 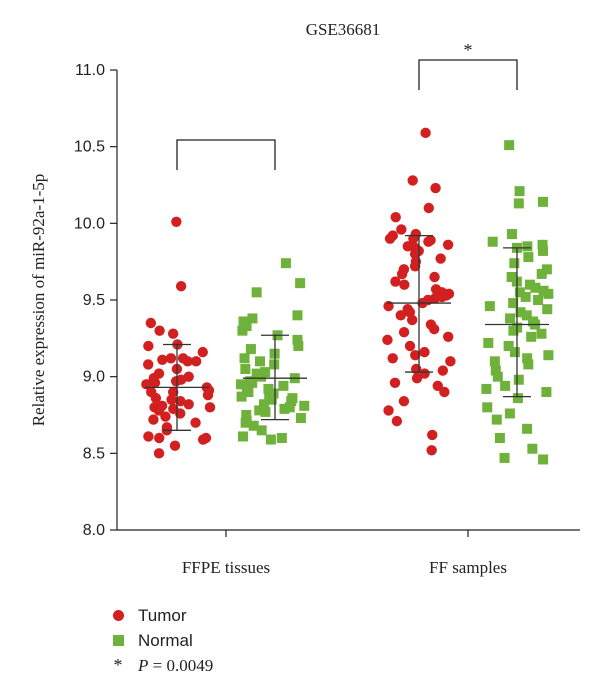 What do you see at coordinates (118, 665) in the screenshot?
I see `legend-star-symbol: *` at bounding box center [118, 665].